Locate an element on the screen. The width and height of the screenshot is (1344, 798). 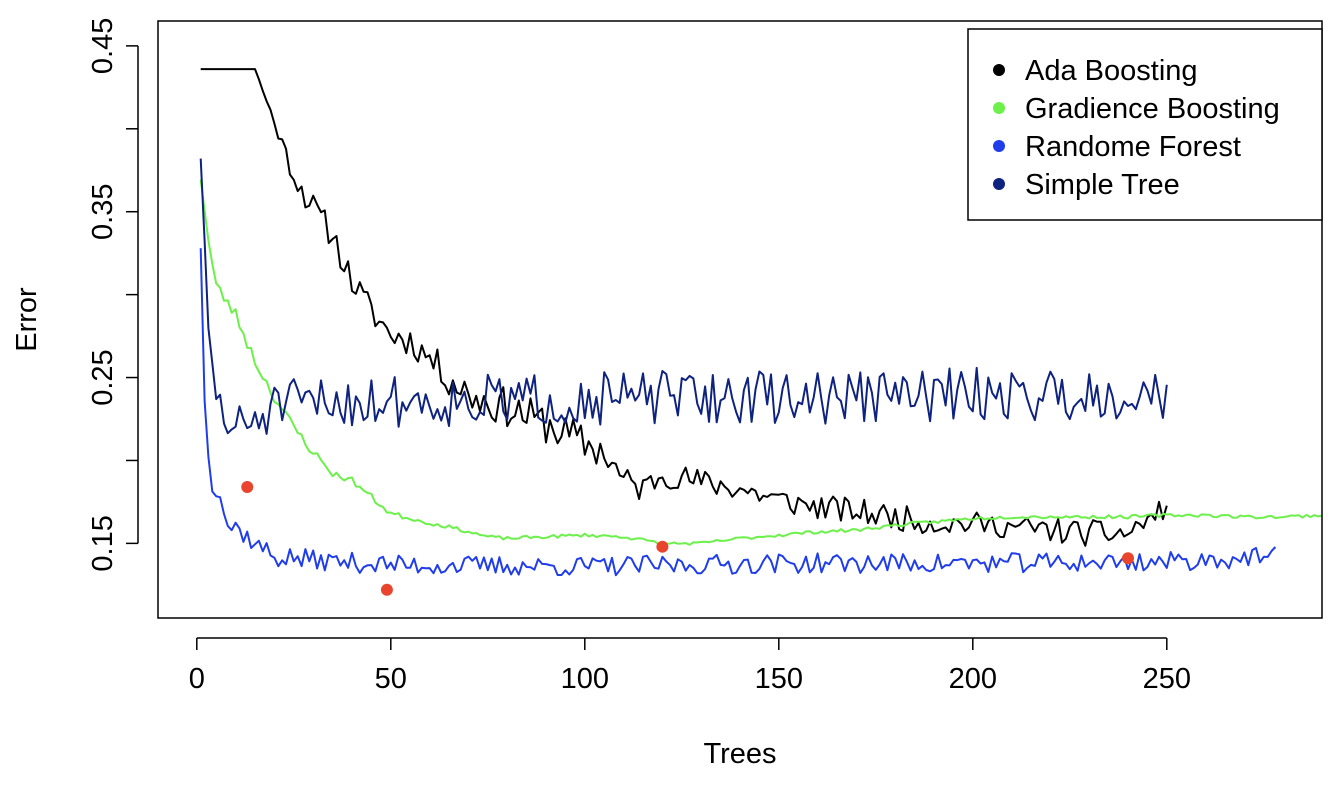
x-tick-label: 100 is located at coordinates (585, 679).